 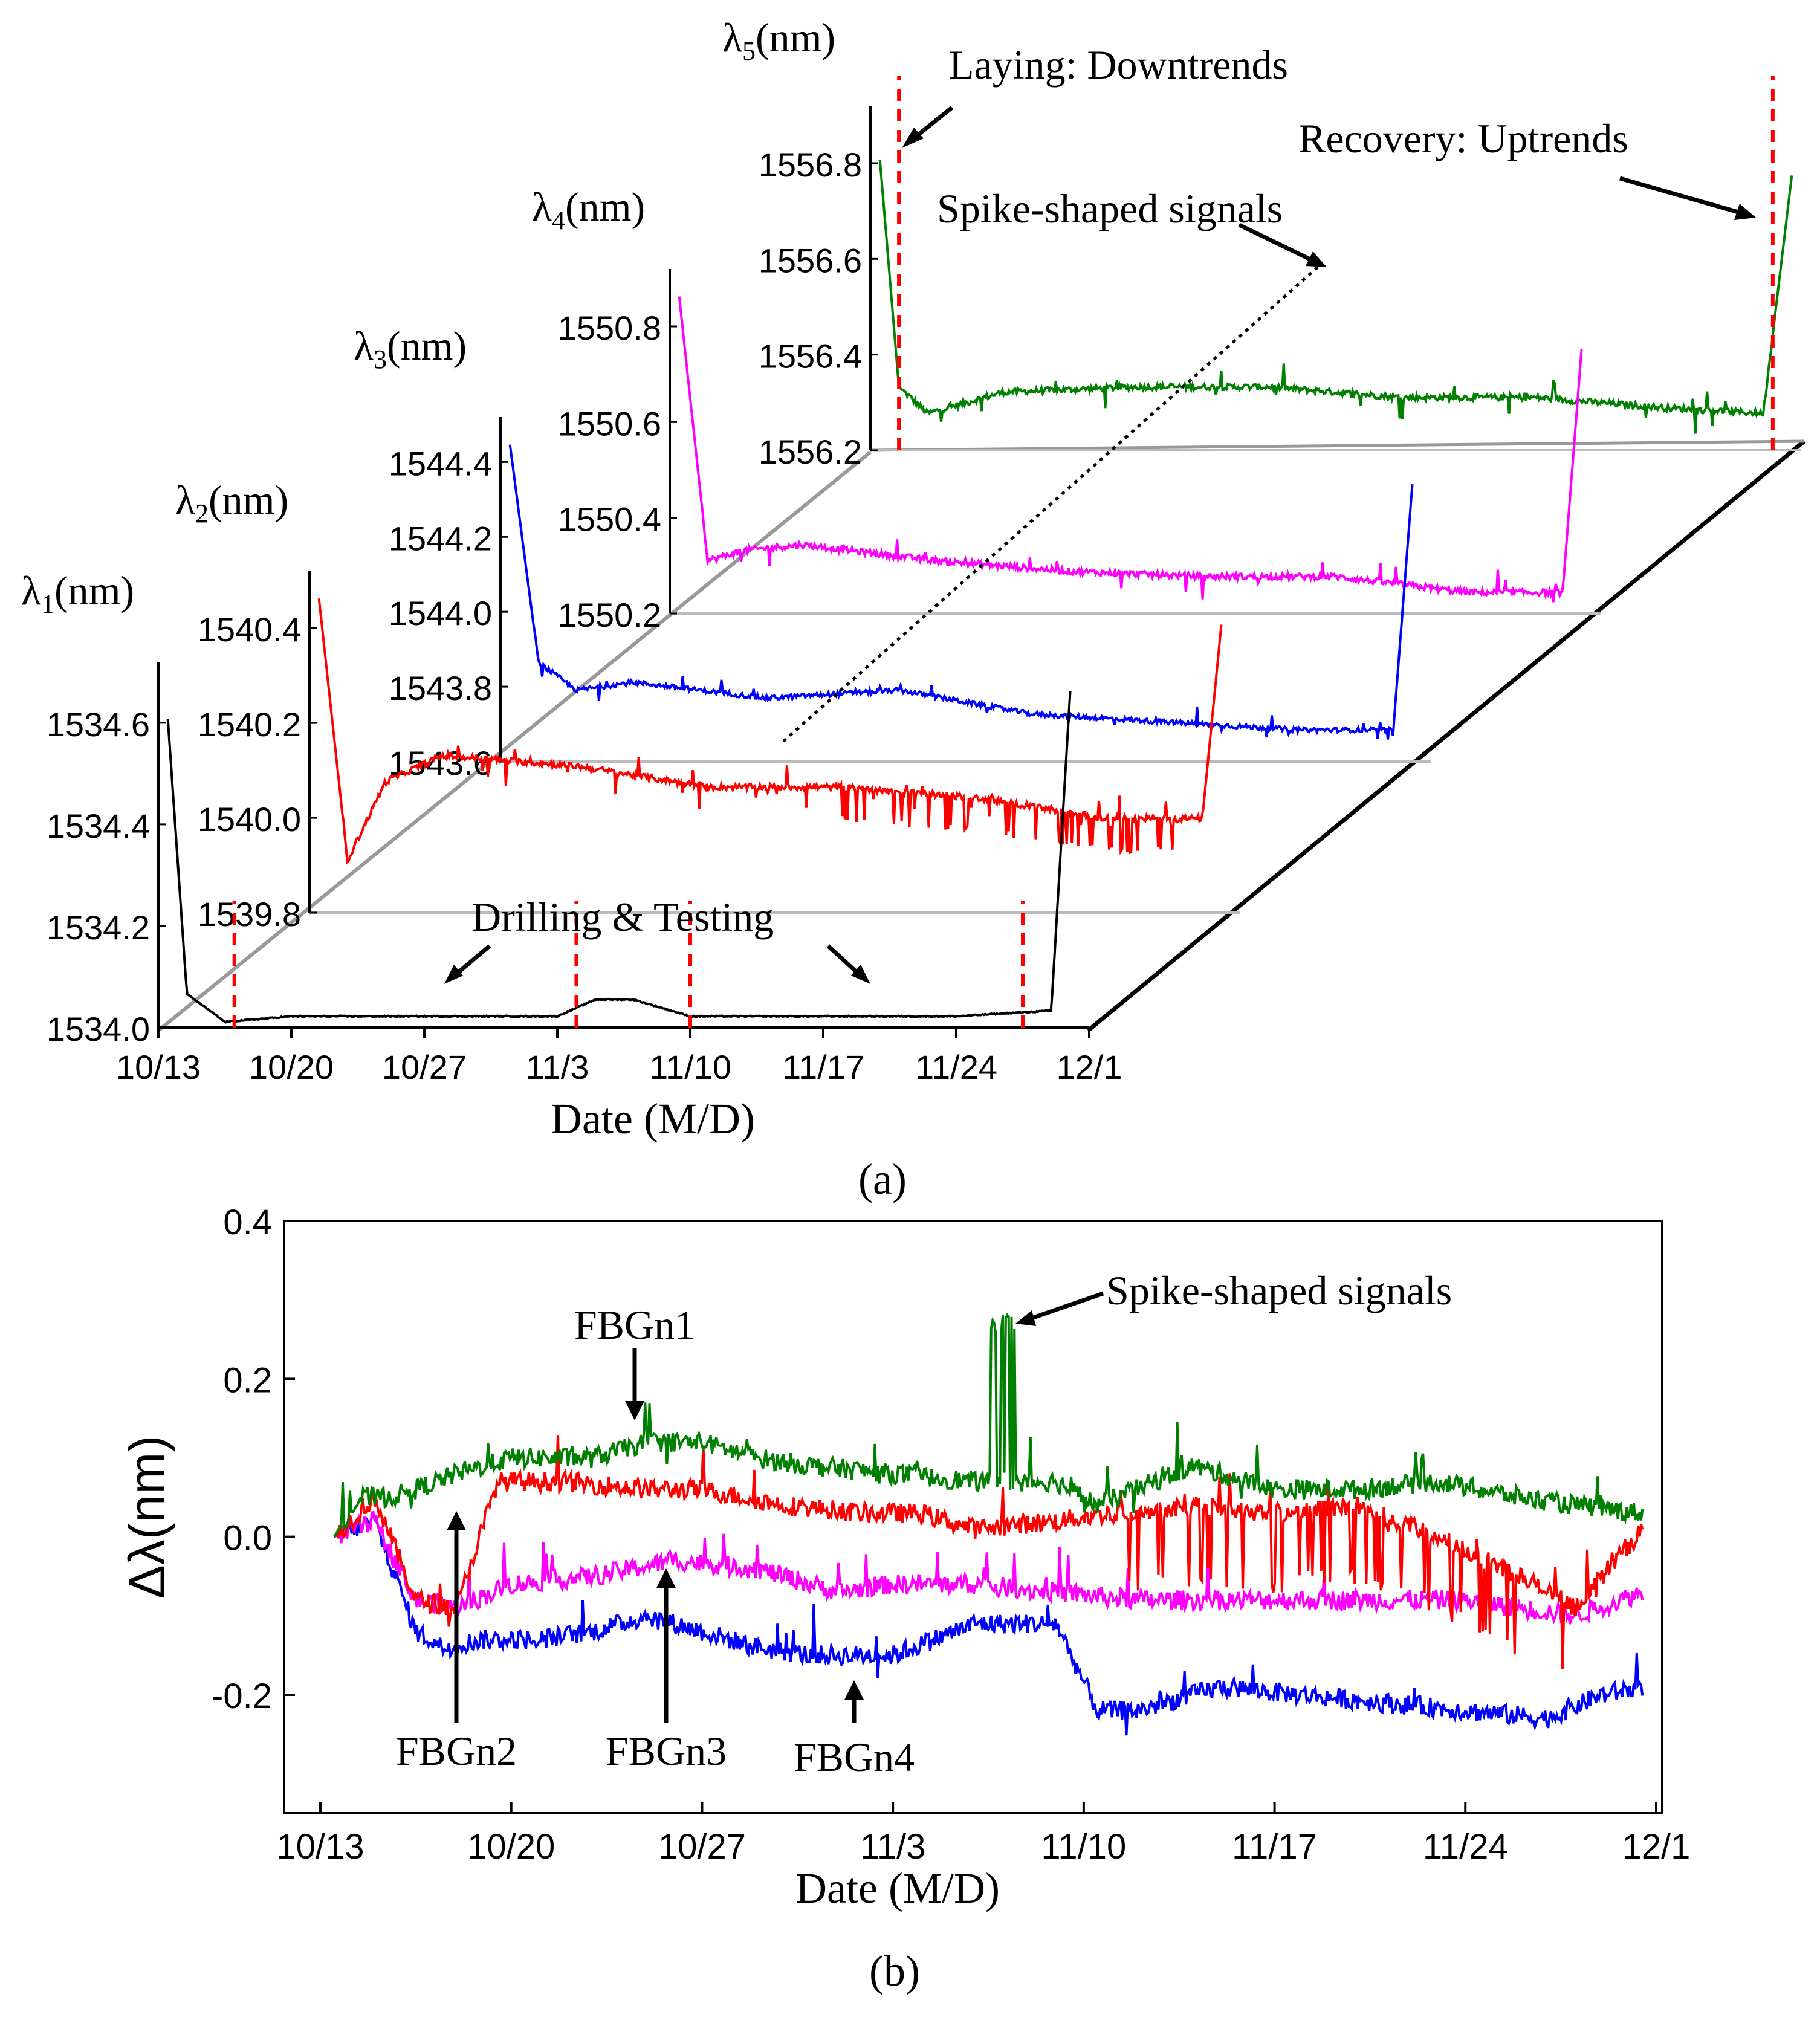 I want to click on arrow-recovery, so click(x=1683, y=196).